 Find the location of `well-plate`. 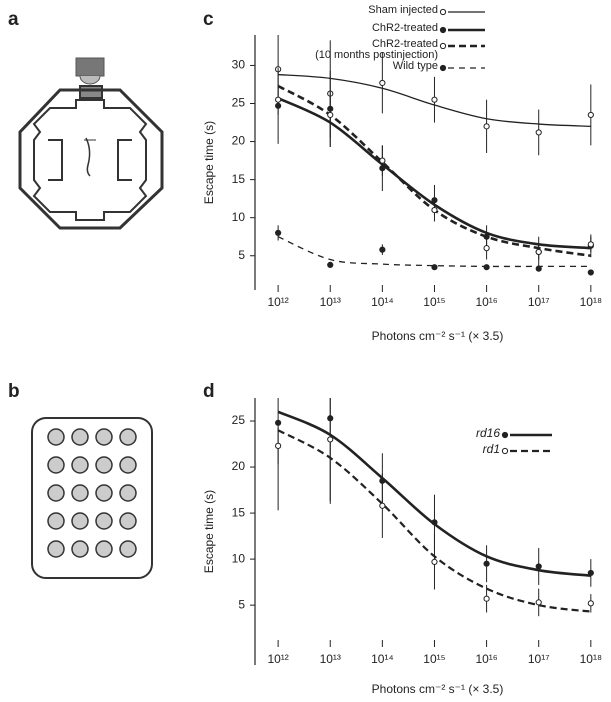

well-plate is located at coordinates (92, 498).